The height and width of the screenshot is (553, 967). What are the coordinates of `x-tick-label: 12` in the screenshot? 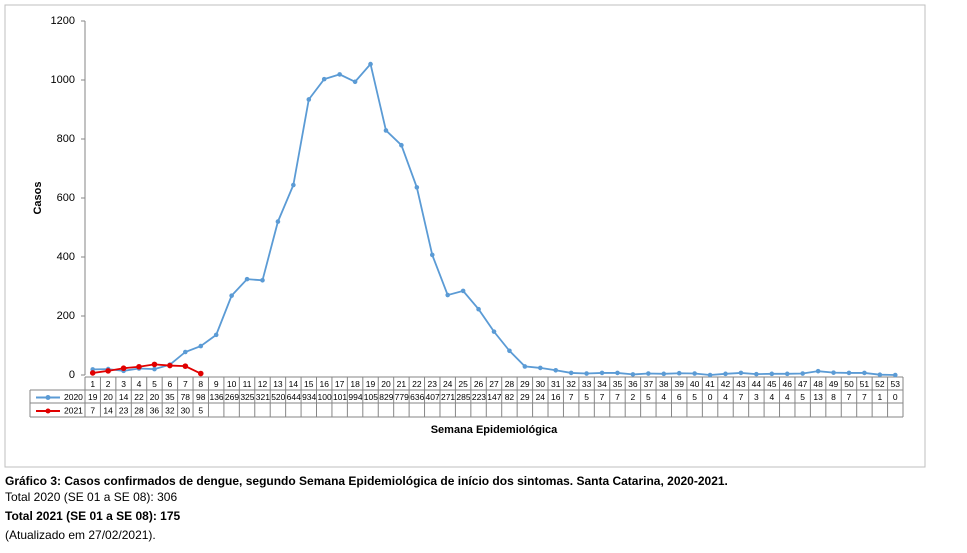 It's located at (263, 384).